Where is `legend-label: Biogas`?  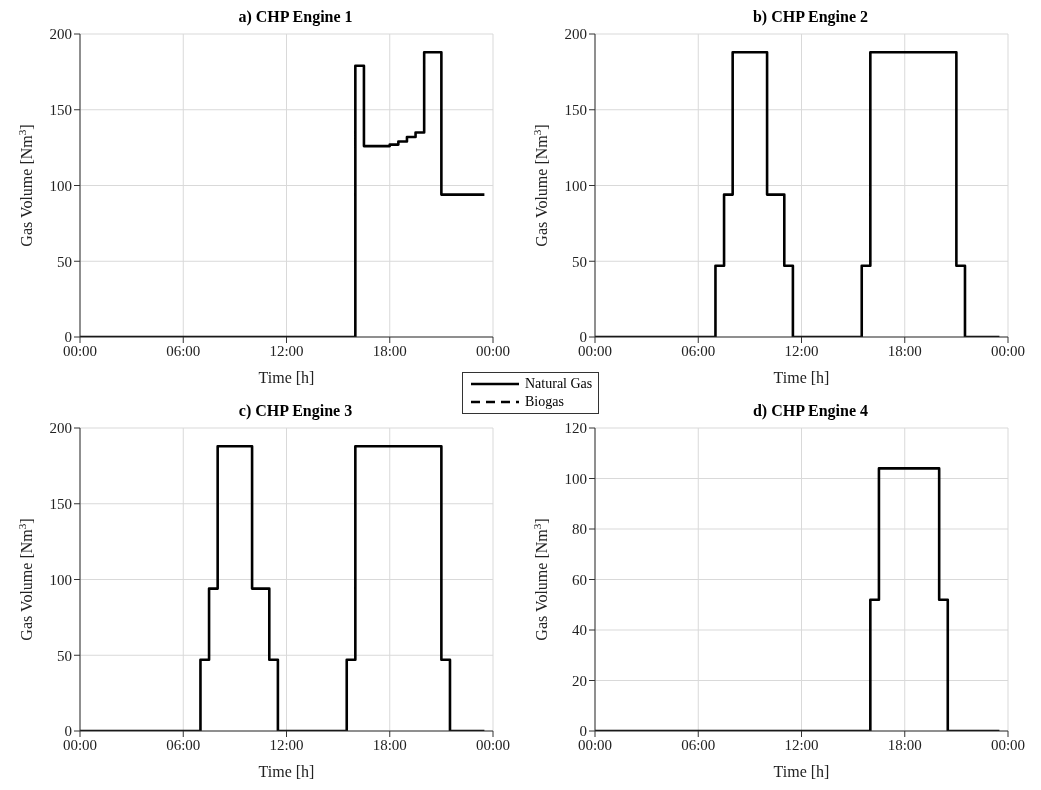 legend-label: Biogas is located at coordinates (544, 402).